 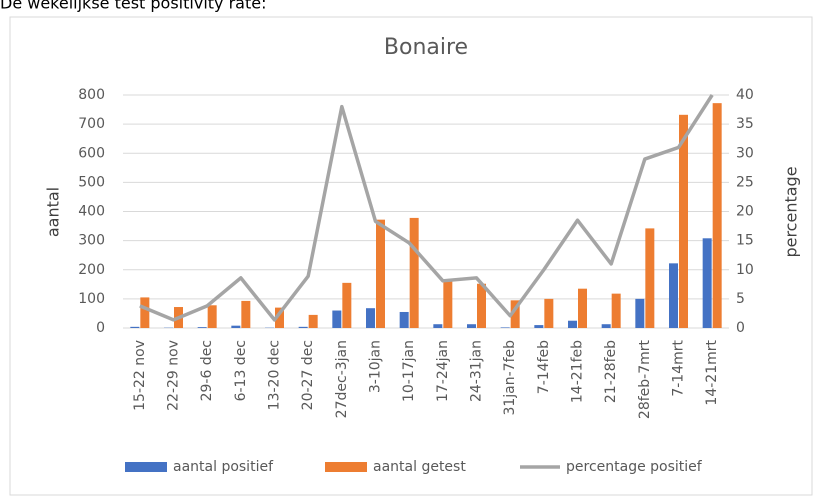 What do you see at coordinates (91, 212) in the screenshot?
I see `y-tick-label: 400` at bounding box center [91, 212].